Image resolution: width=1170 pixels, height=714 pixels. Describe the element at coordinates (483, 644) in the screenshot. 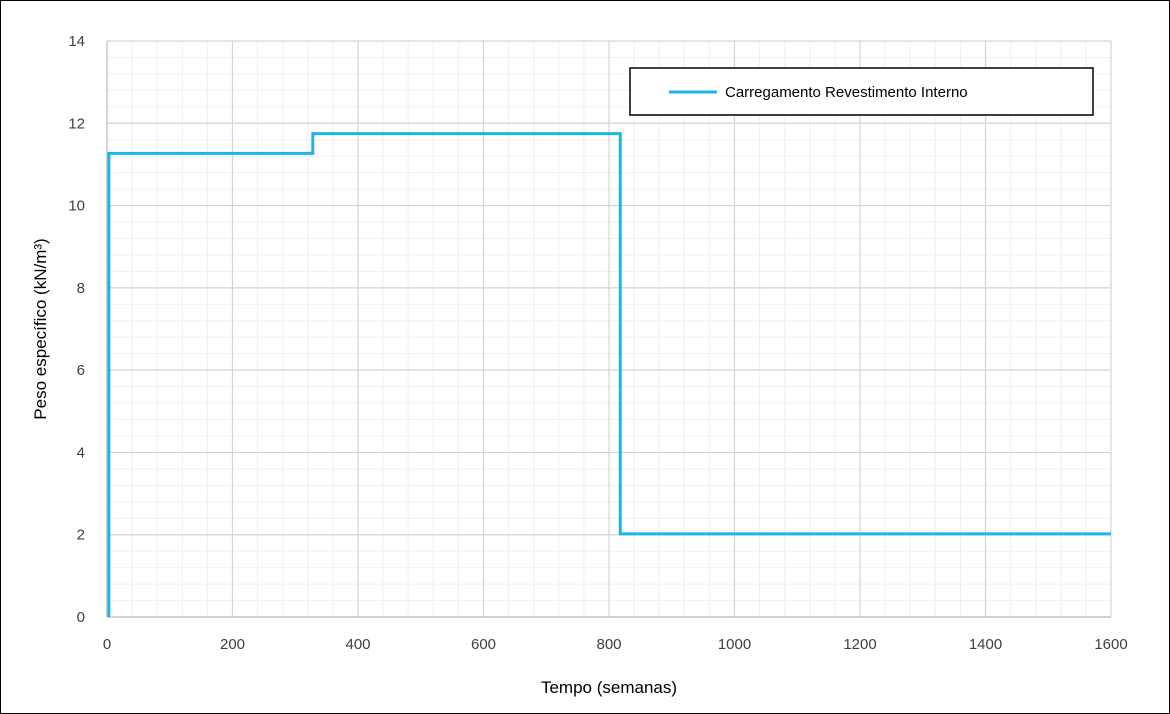

I see `x-tick-label: 600` at that location.